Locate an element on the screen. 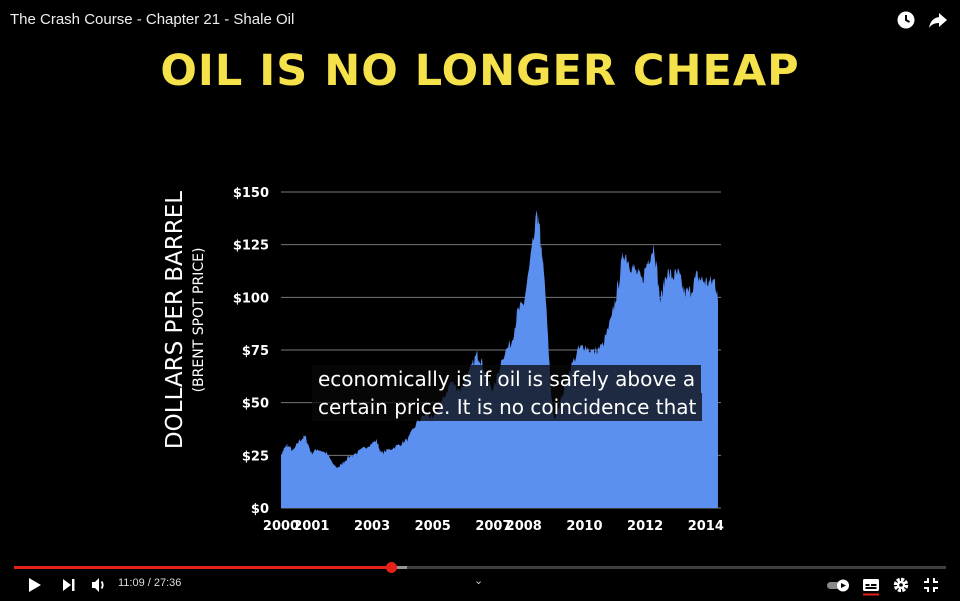 Image resolution: width=960 pixels, height=601 pixels. y-tick-label: $75 is located at coordinates (255, 351).